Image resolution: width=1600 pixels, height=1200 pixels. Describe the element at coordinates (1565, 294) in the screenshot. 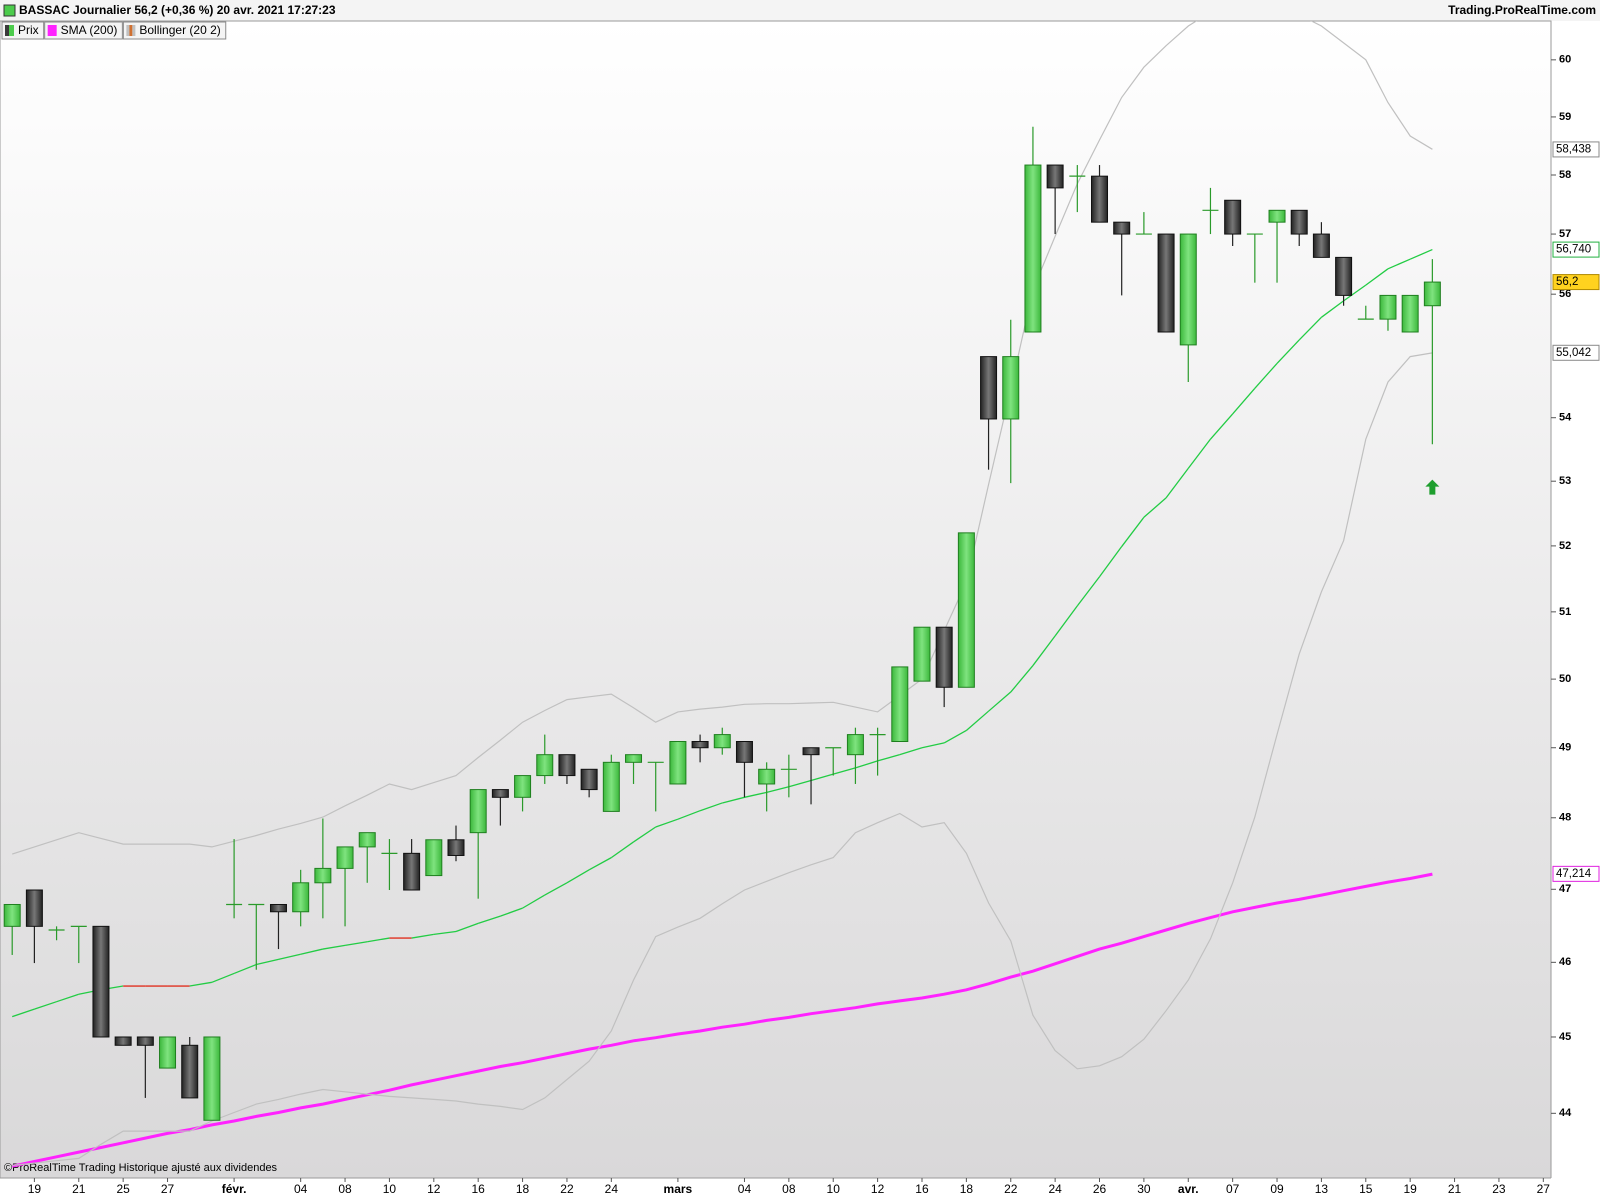

I see `y-tick-label: 56` at that location.